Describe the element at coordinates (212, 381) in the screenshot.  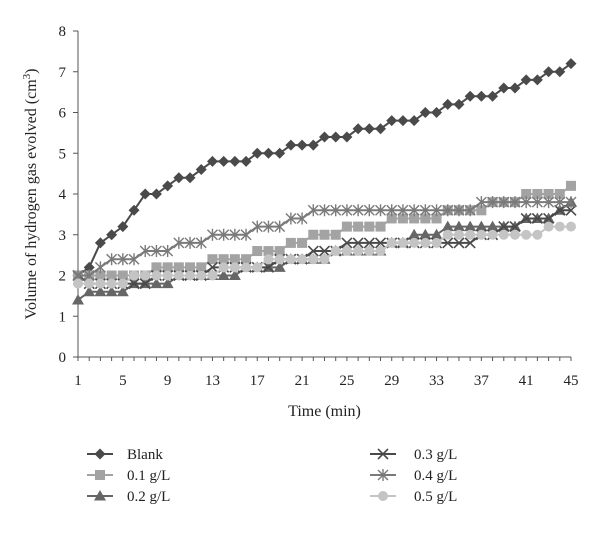
I see `x-tick-label: 13` at that location.